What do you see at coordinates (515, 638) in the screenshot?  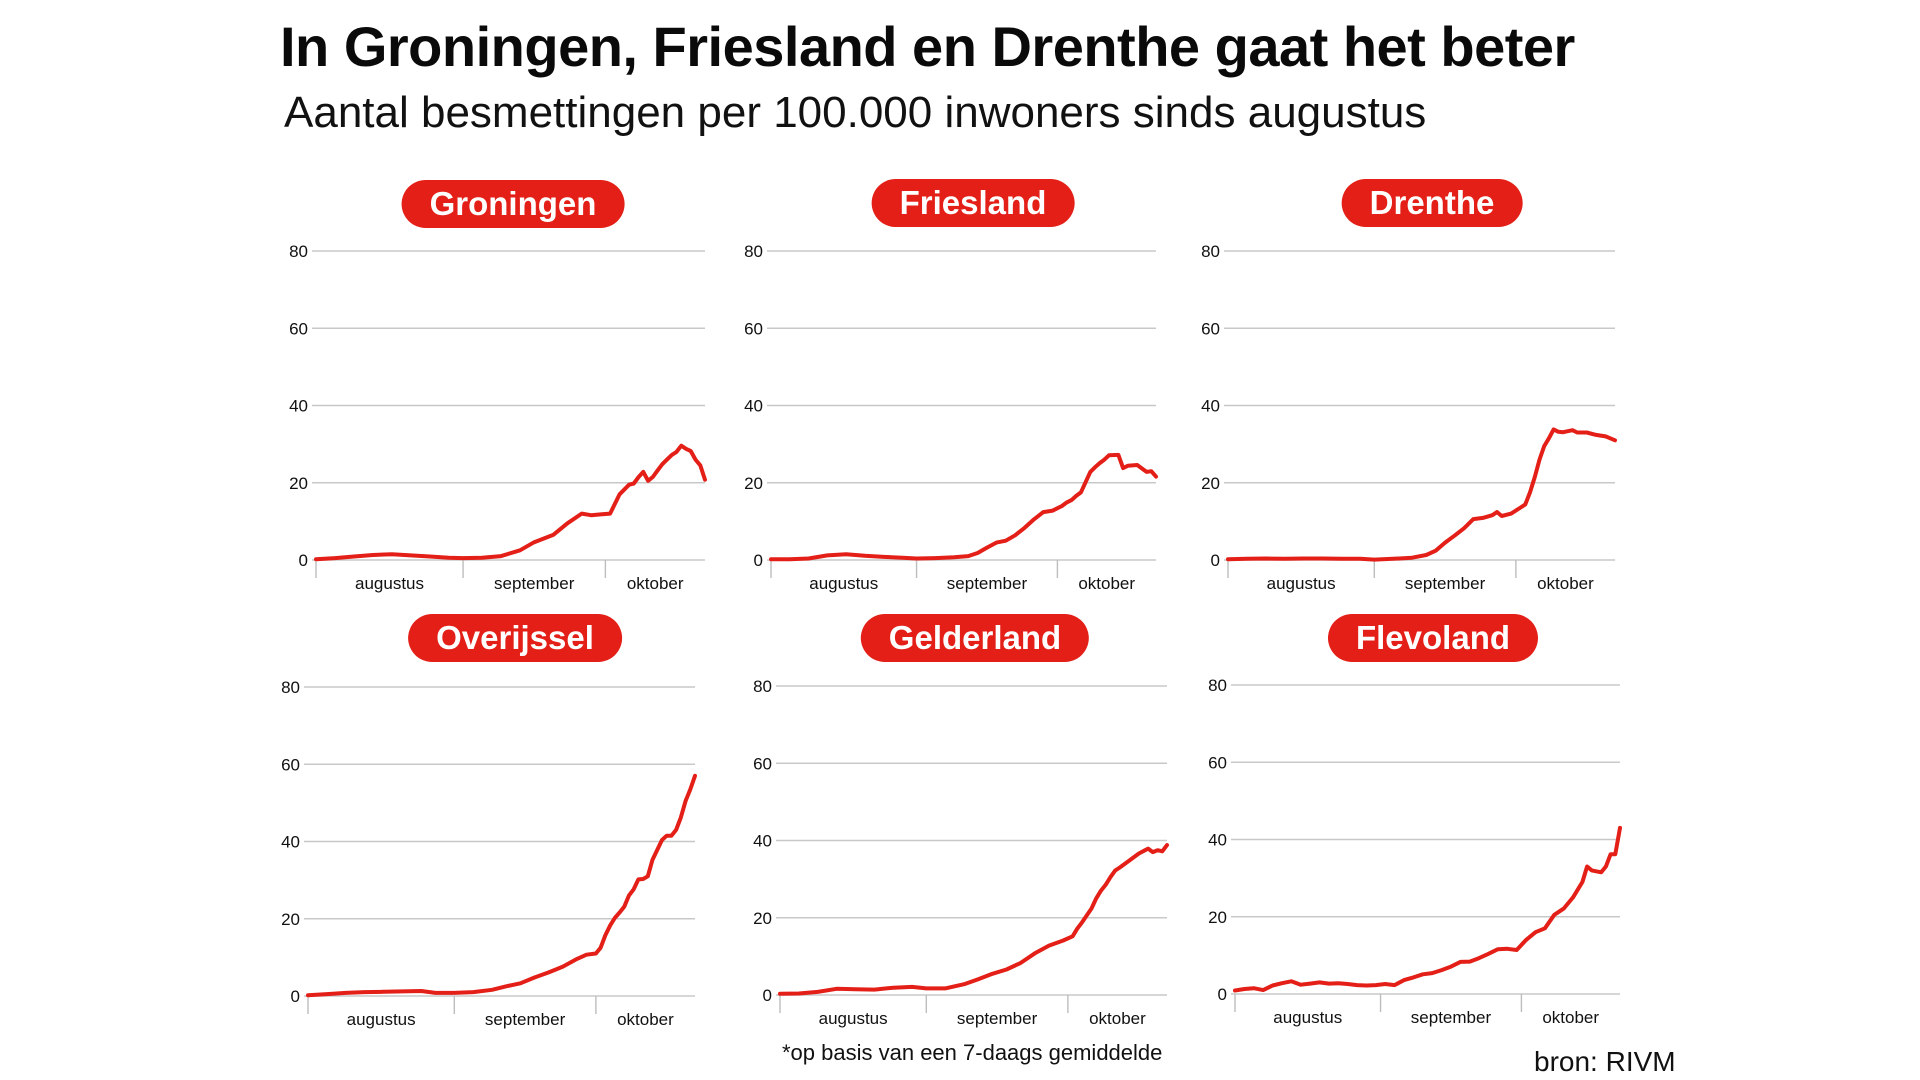 I see `panel-title-overijssel: Overijssel` at bounding box center [515, 638].